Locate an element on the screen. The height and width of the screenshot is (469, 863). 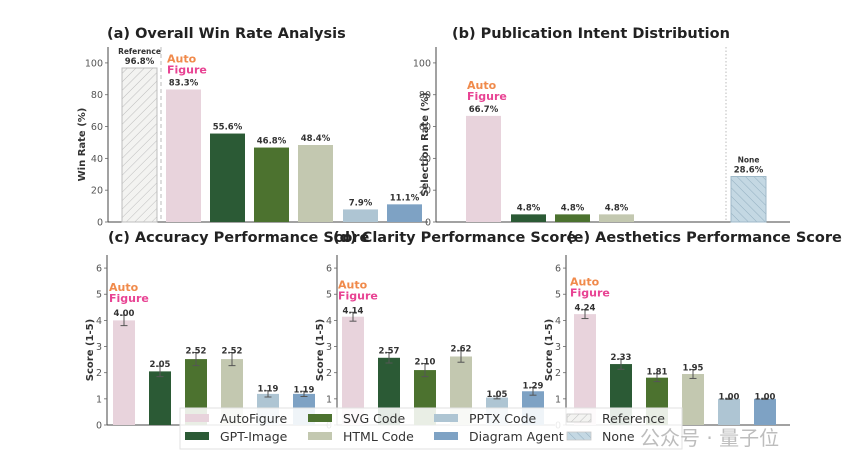
legend-label: SVG Code is located at coordinates (374, 418).